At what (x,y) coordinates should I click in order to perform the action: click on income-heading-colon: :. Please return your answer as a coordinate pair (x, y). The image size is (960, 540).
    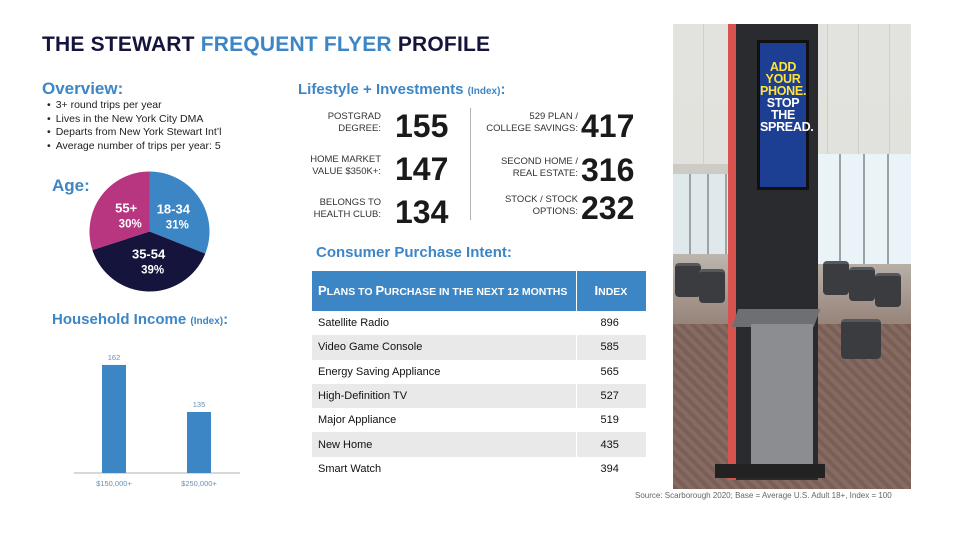
    Looking at the image, I should click on (226, 319).